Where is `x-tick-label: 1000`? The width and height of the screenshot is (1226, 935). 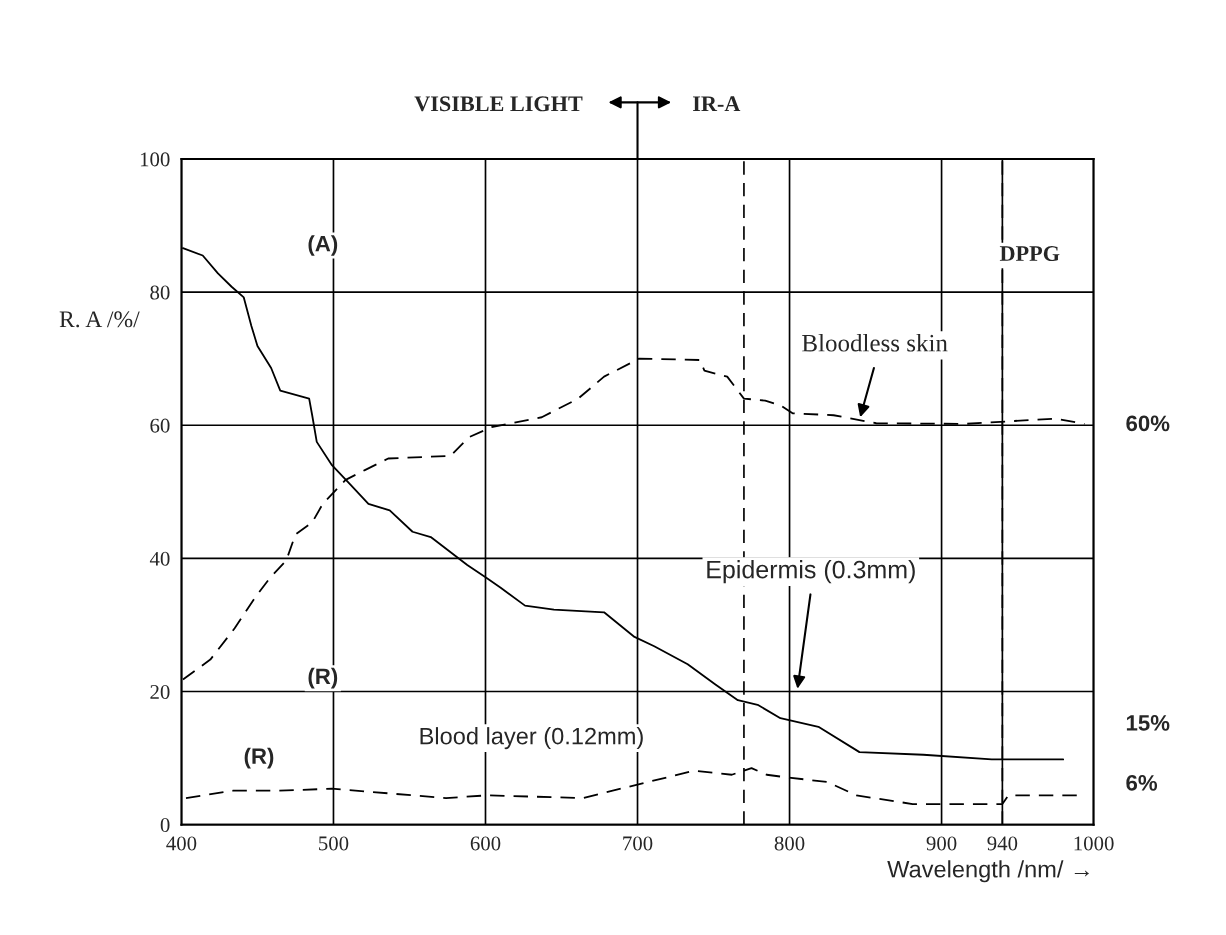 x-tick-label: 1000 is located at coordinates (1094, 843).